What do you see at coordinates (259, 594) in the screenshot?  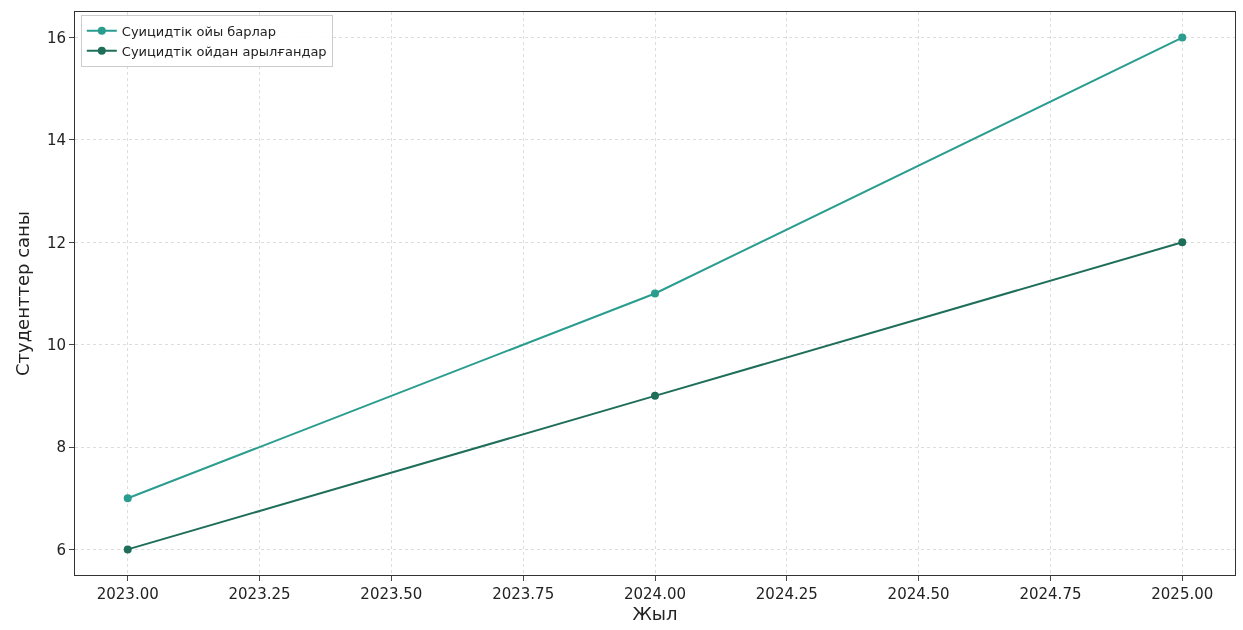 I see `x-tick-label: 2023.25` at bounding box center [259, 594].